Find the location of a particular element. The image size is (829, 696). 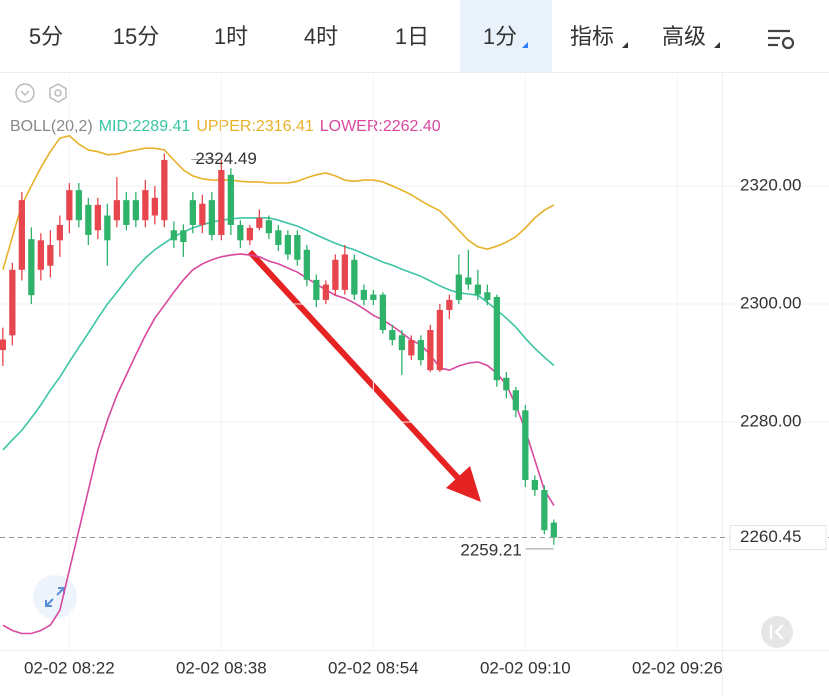

timeframe-tab: 5分 is located at coordinates (46, 36).